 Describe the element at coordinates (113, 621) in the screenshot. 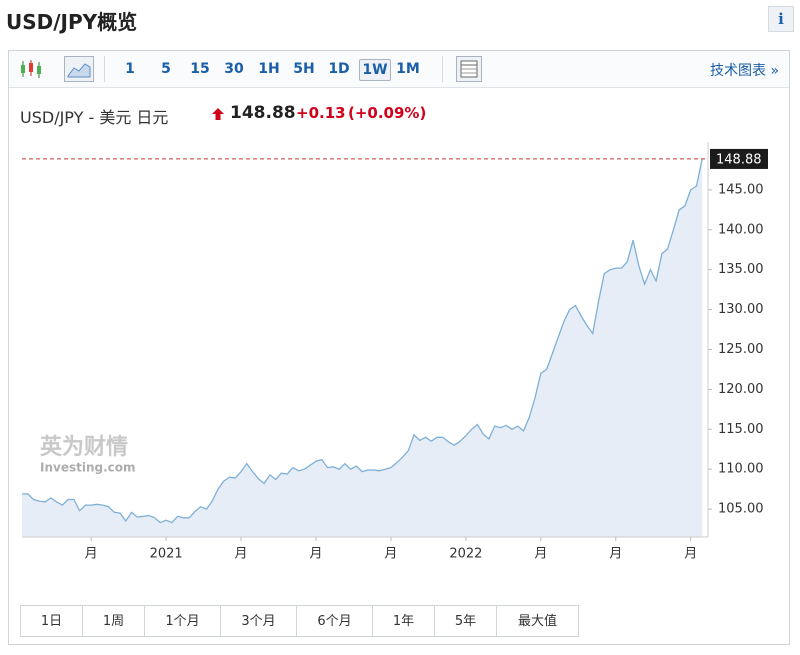

I see `range-button: 1周` at that location.